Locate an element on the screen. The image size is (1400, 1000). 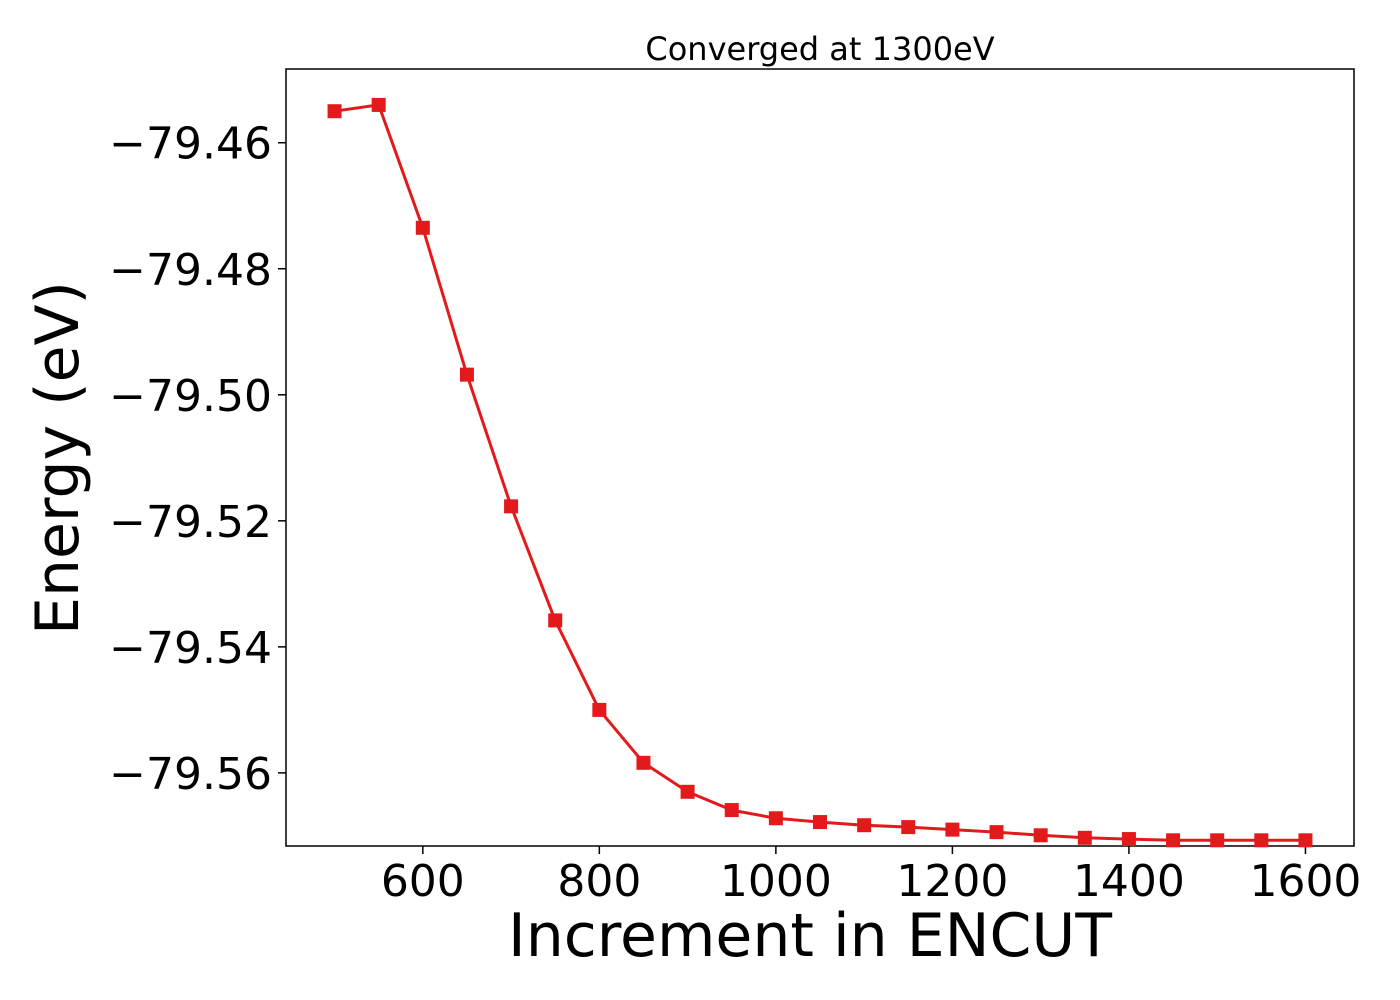
y-tick-label: −79.56 is located at coordinates (190, 774).